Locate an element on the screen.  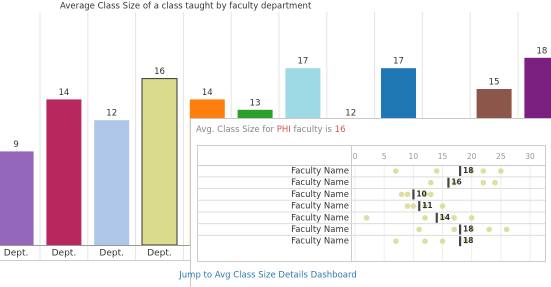
tooltip-highlight: PHI is located at coordinates (284, 130).